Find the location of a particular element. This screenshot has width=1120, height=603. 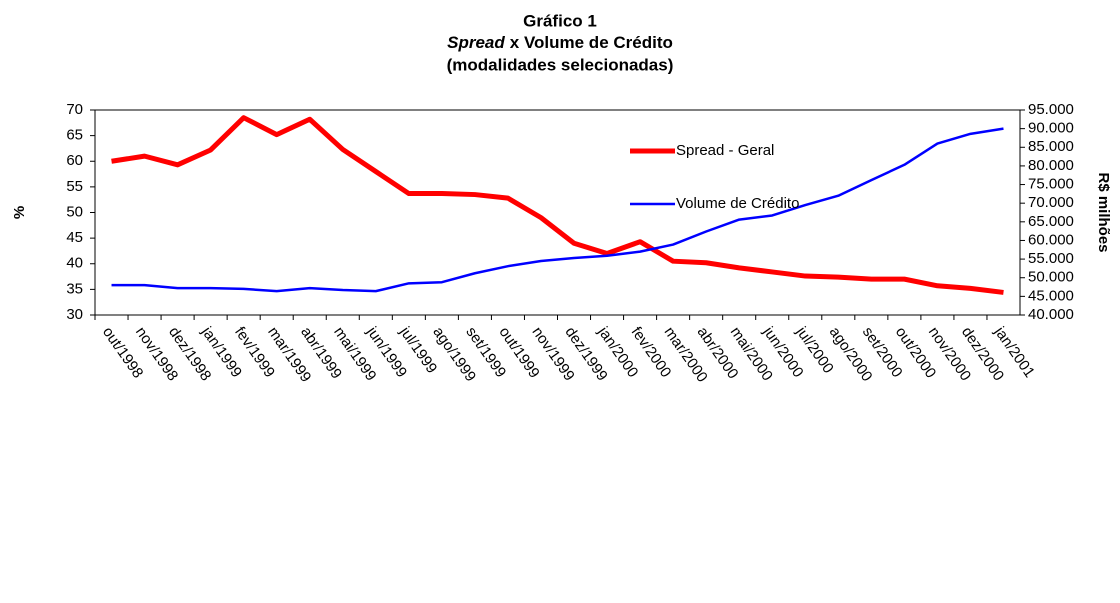

y2-tick-label: 85.000 is located at coordinates (1051, 146).